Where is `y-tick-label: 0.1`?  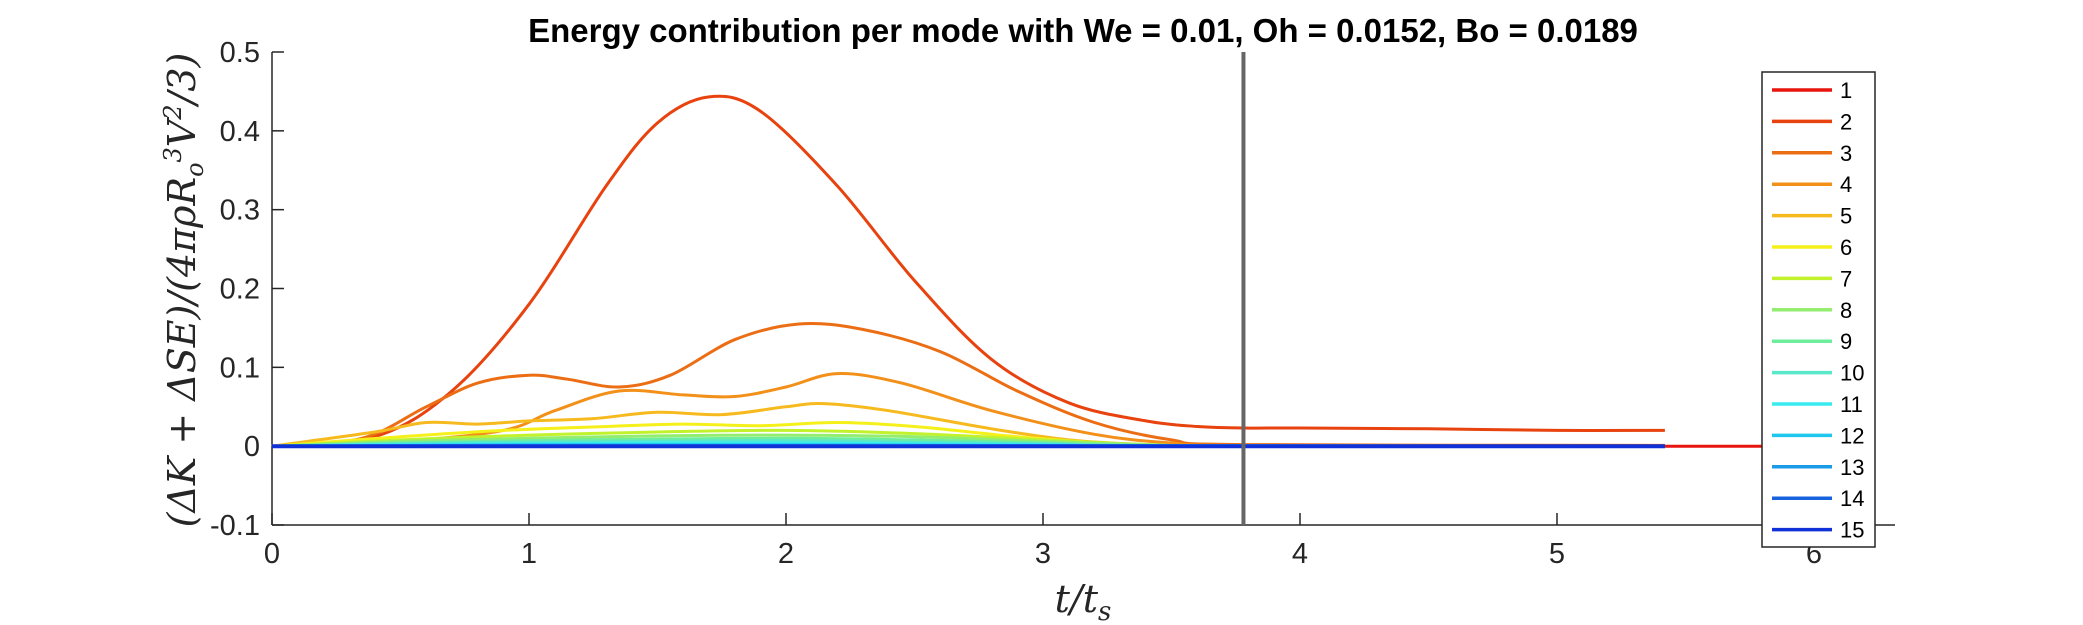 y-tick-label: 0.1 is located at coordinates (240, 368).